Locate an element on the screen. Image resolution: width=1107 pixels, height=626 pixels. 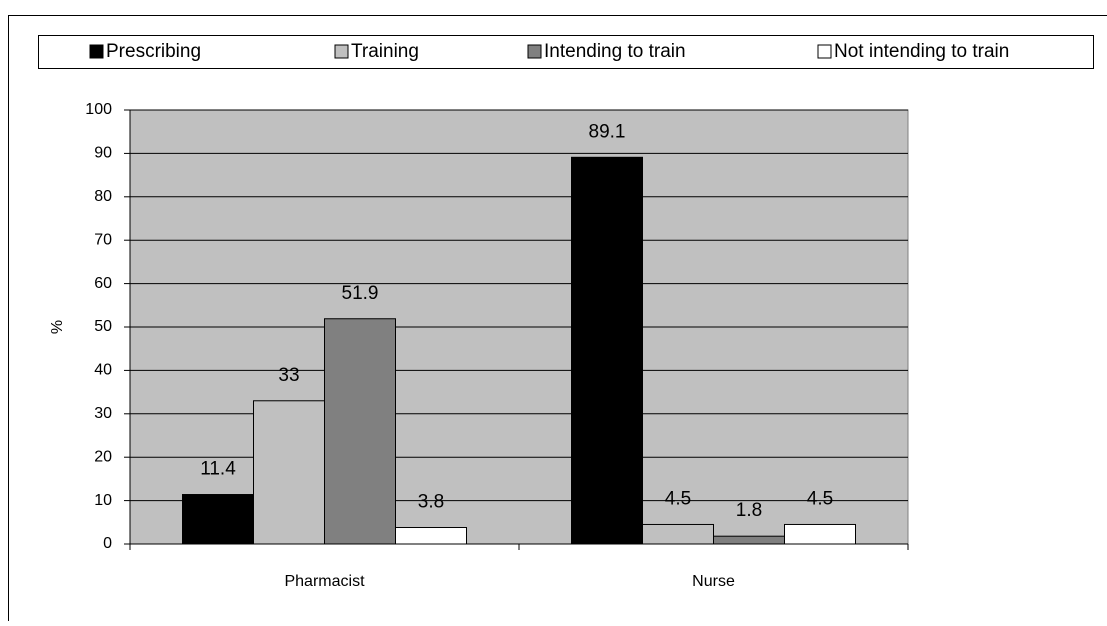
legend-label: Intending to train is located at coordinates (615, 51).